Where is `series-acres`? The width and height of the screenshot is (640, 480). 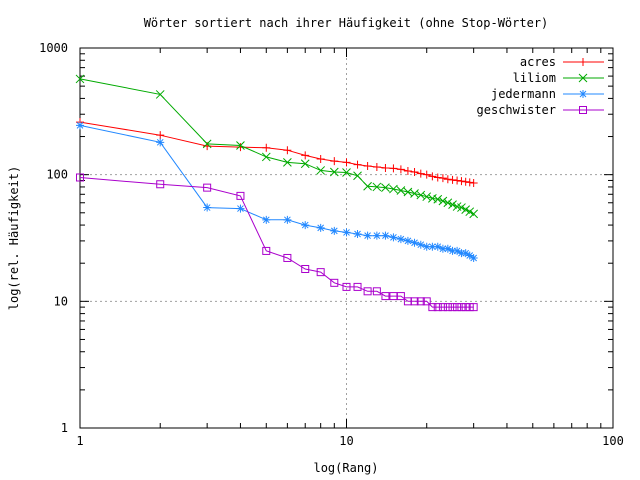
series-acres is located at coordinates (277, 152).